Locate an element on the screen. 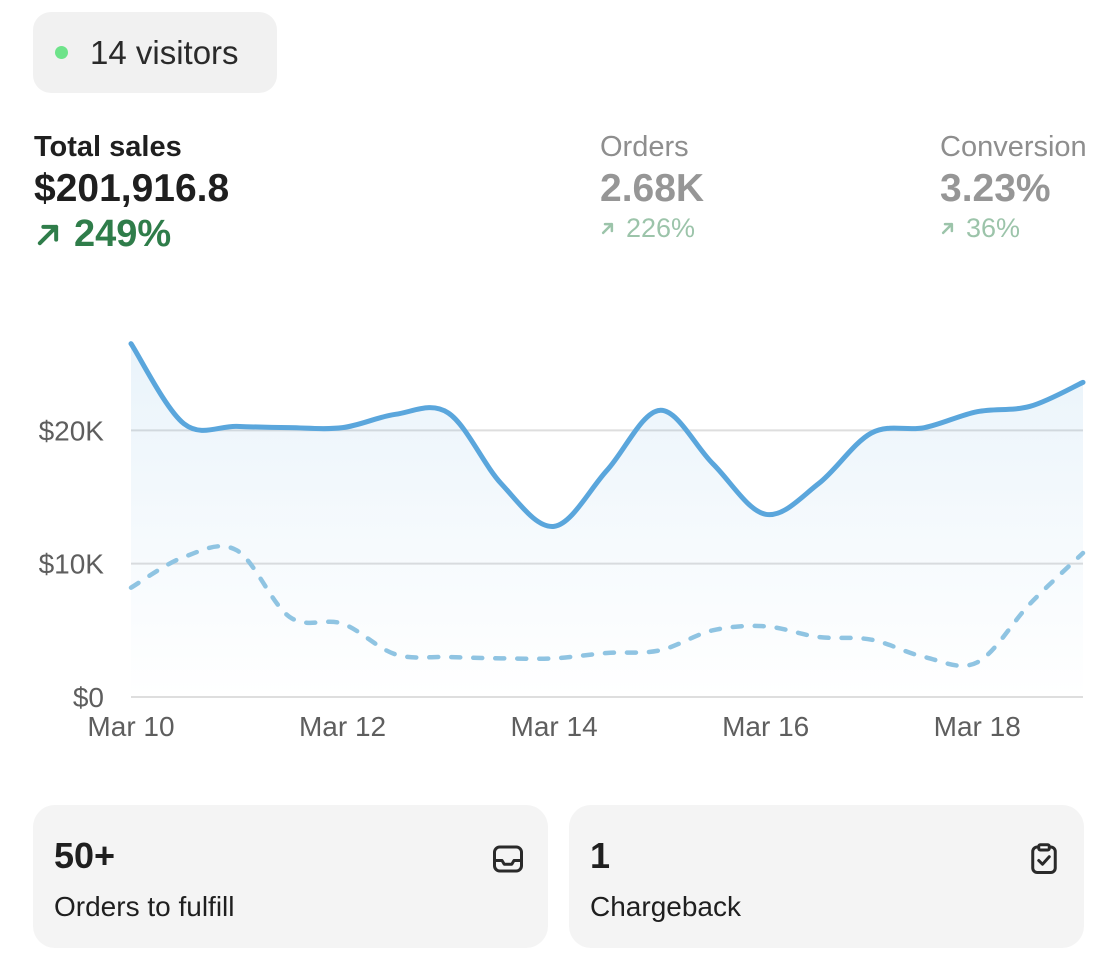 The height and width of the screenshot is (980, 1102). x-tick-label: Mar 14 is located at coordinates (554, 726).